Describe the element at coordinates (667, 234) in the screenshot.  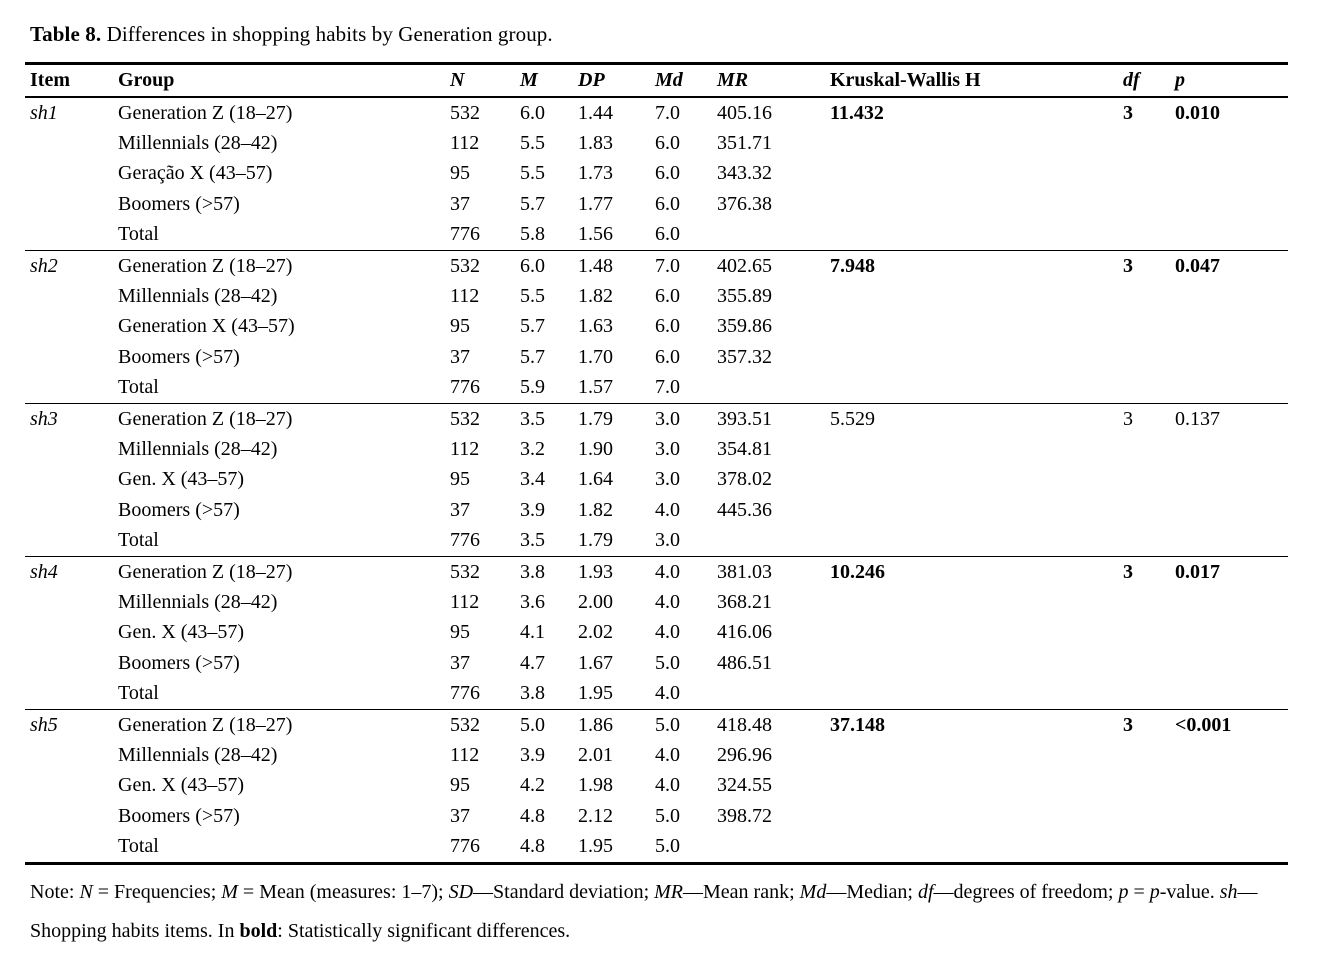
I see `cell-md: 6.0` at that location.